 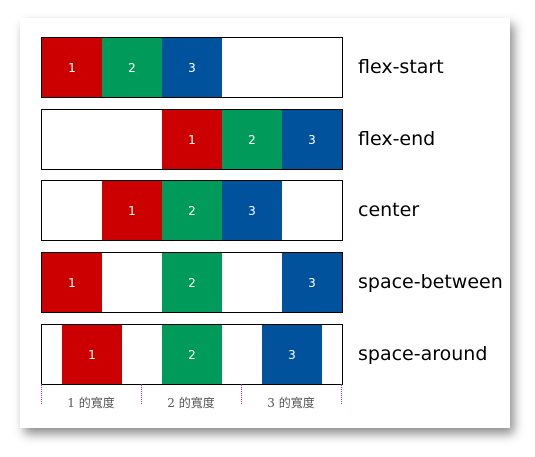 What do you see at coordinates (291, 403) in the screenshot?
I see `ruler-label-3: 3 的寬度` at bounding box center [291, 403].